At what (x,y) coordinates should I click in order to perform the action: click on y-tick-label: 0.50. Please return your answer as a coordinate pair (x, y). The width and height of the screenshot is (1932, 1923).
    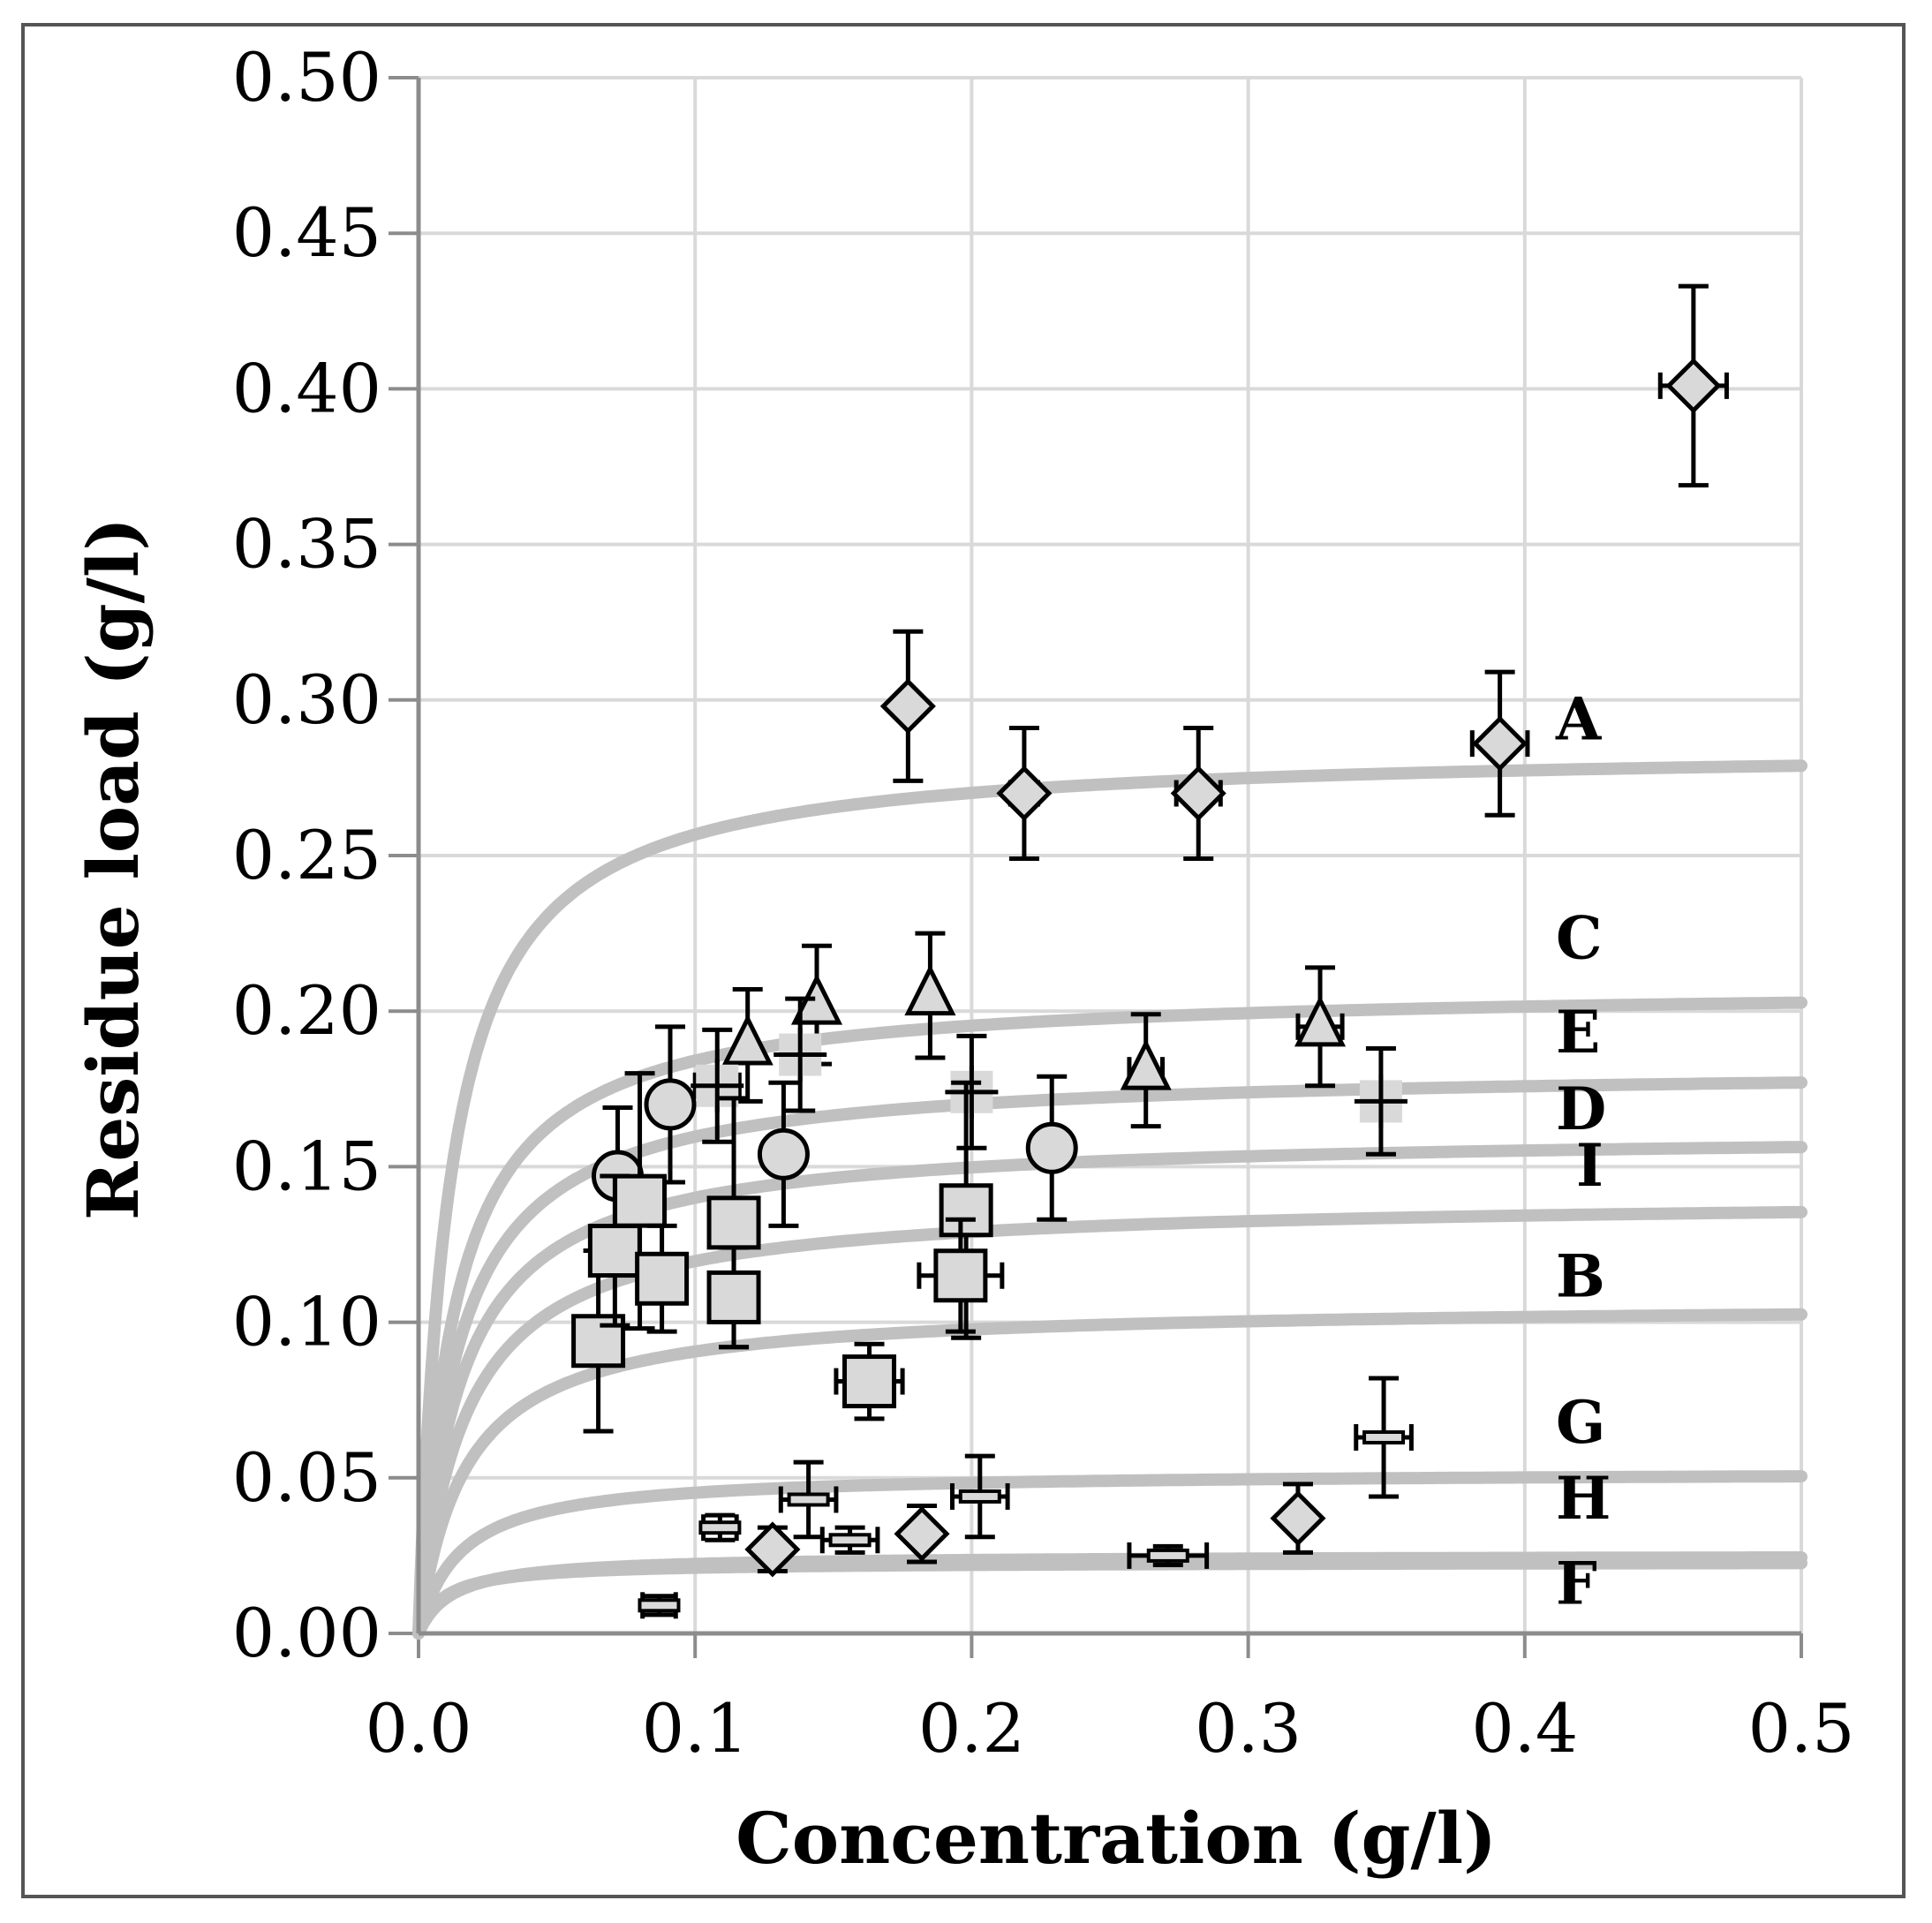
    Looking at the image, I should click on (306, 77).